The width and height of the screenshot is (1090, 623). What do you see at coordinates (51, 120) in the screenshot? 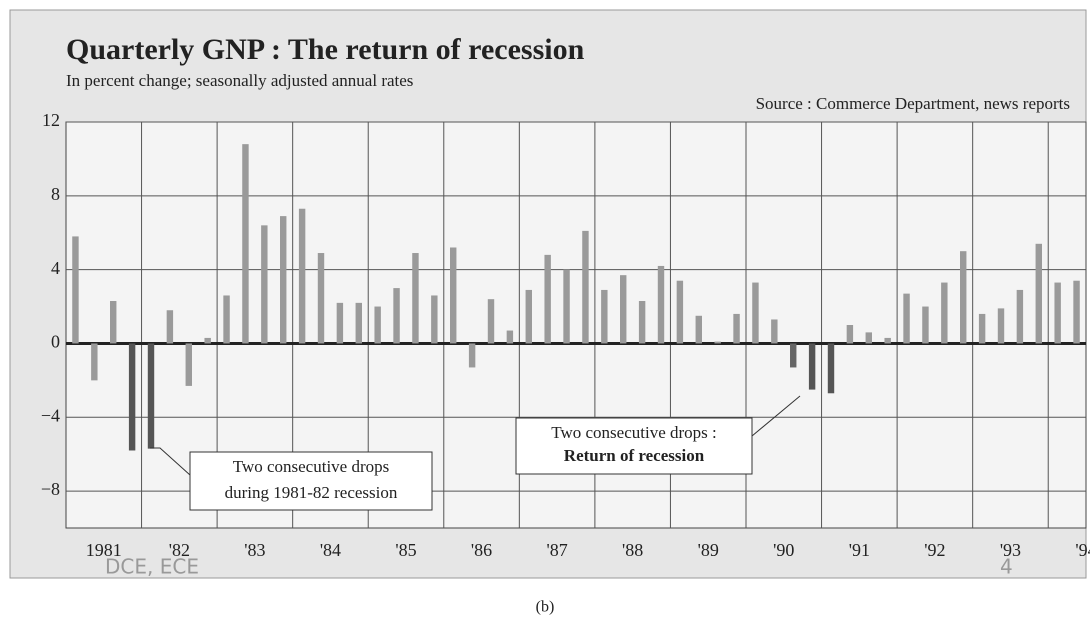
I see `y-tick-label: 12` at bounding box center [51, 120].